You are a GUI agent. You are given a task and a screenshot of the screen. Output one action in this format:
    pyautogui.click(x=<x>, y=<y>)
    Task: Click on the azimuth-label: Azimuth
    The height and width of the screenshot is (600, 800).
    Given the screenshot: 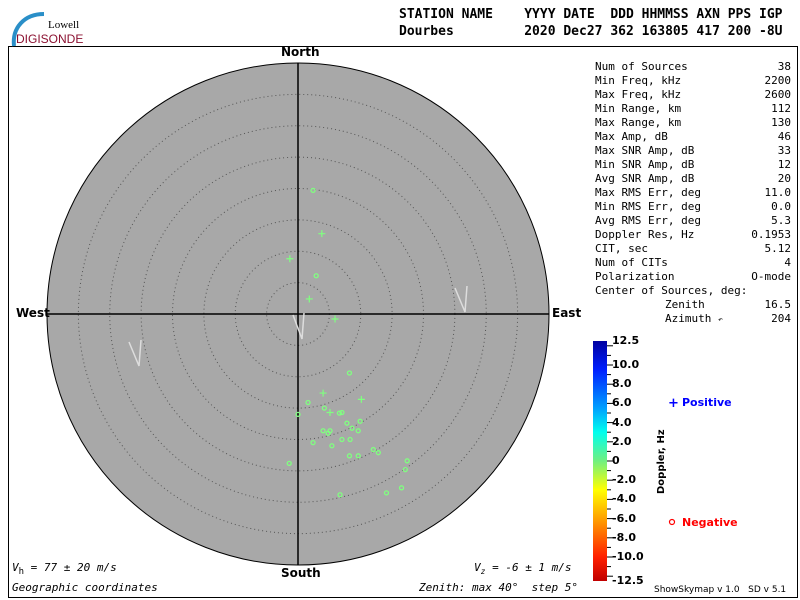 What is the action you would take?
    pyautogui.click(x=688, y=318)
    